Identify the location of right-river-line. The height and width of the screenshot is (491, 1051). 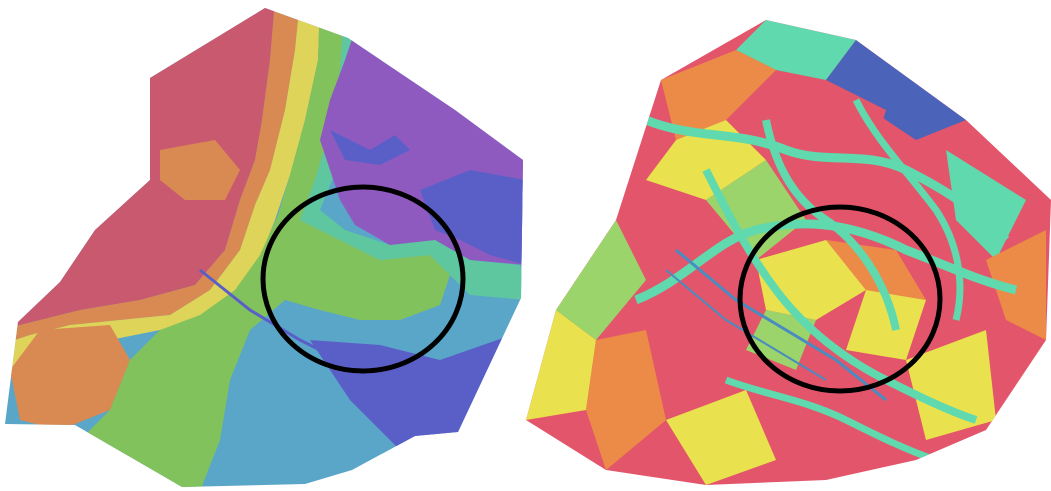
(781, 325).